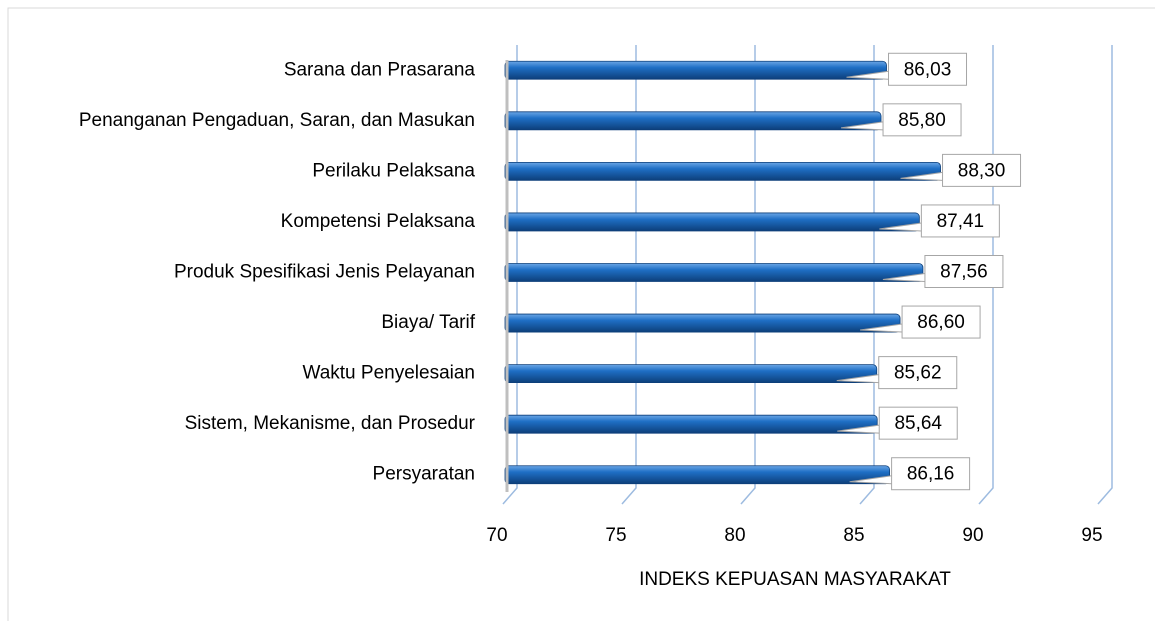  I want to click on data-label: 85,80, so click(922, 120).